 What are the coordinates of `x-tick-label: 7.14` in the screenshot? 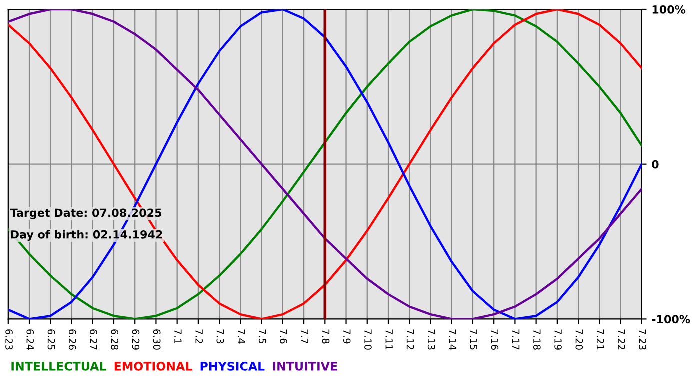 It's located at (452, 340).